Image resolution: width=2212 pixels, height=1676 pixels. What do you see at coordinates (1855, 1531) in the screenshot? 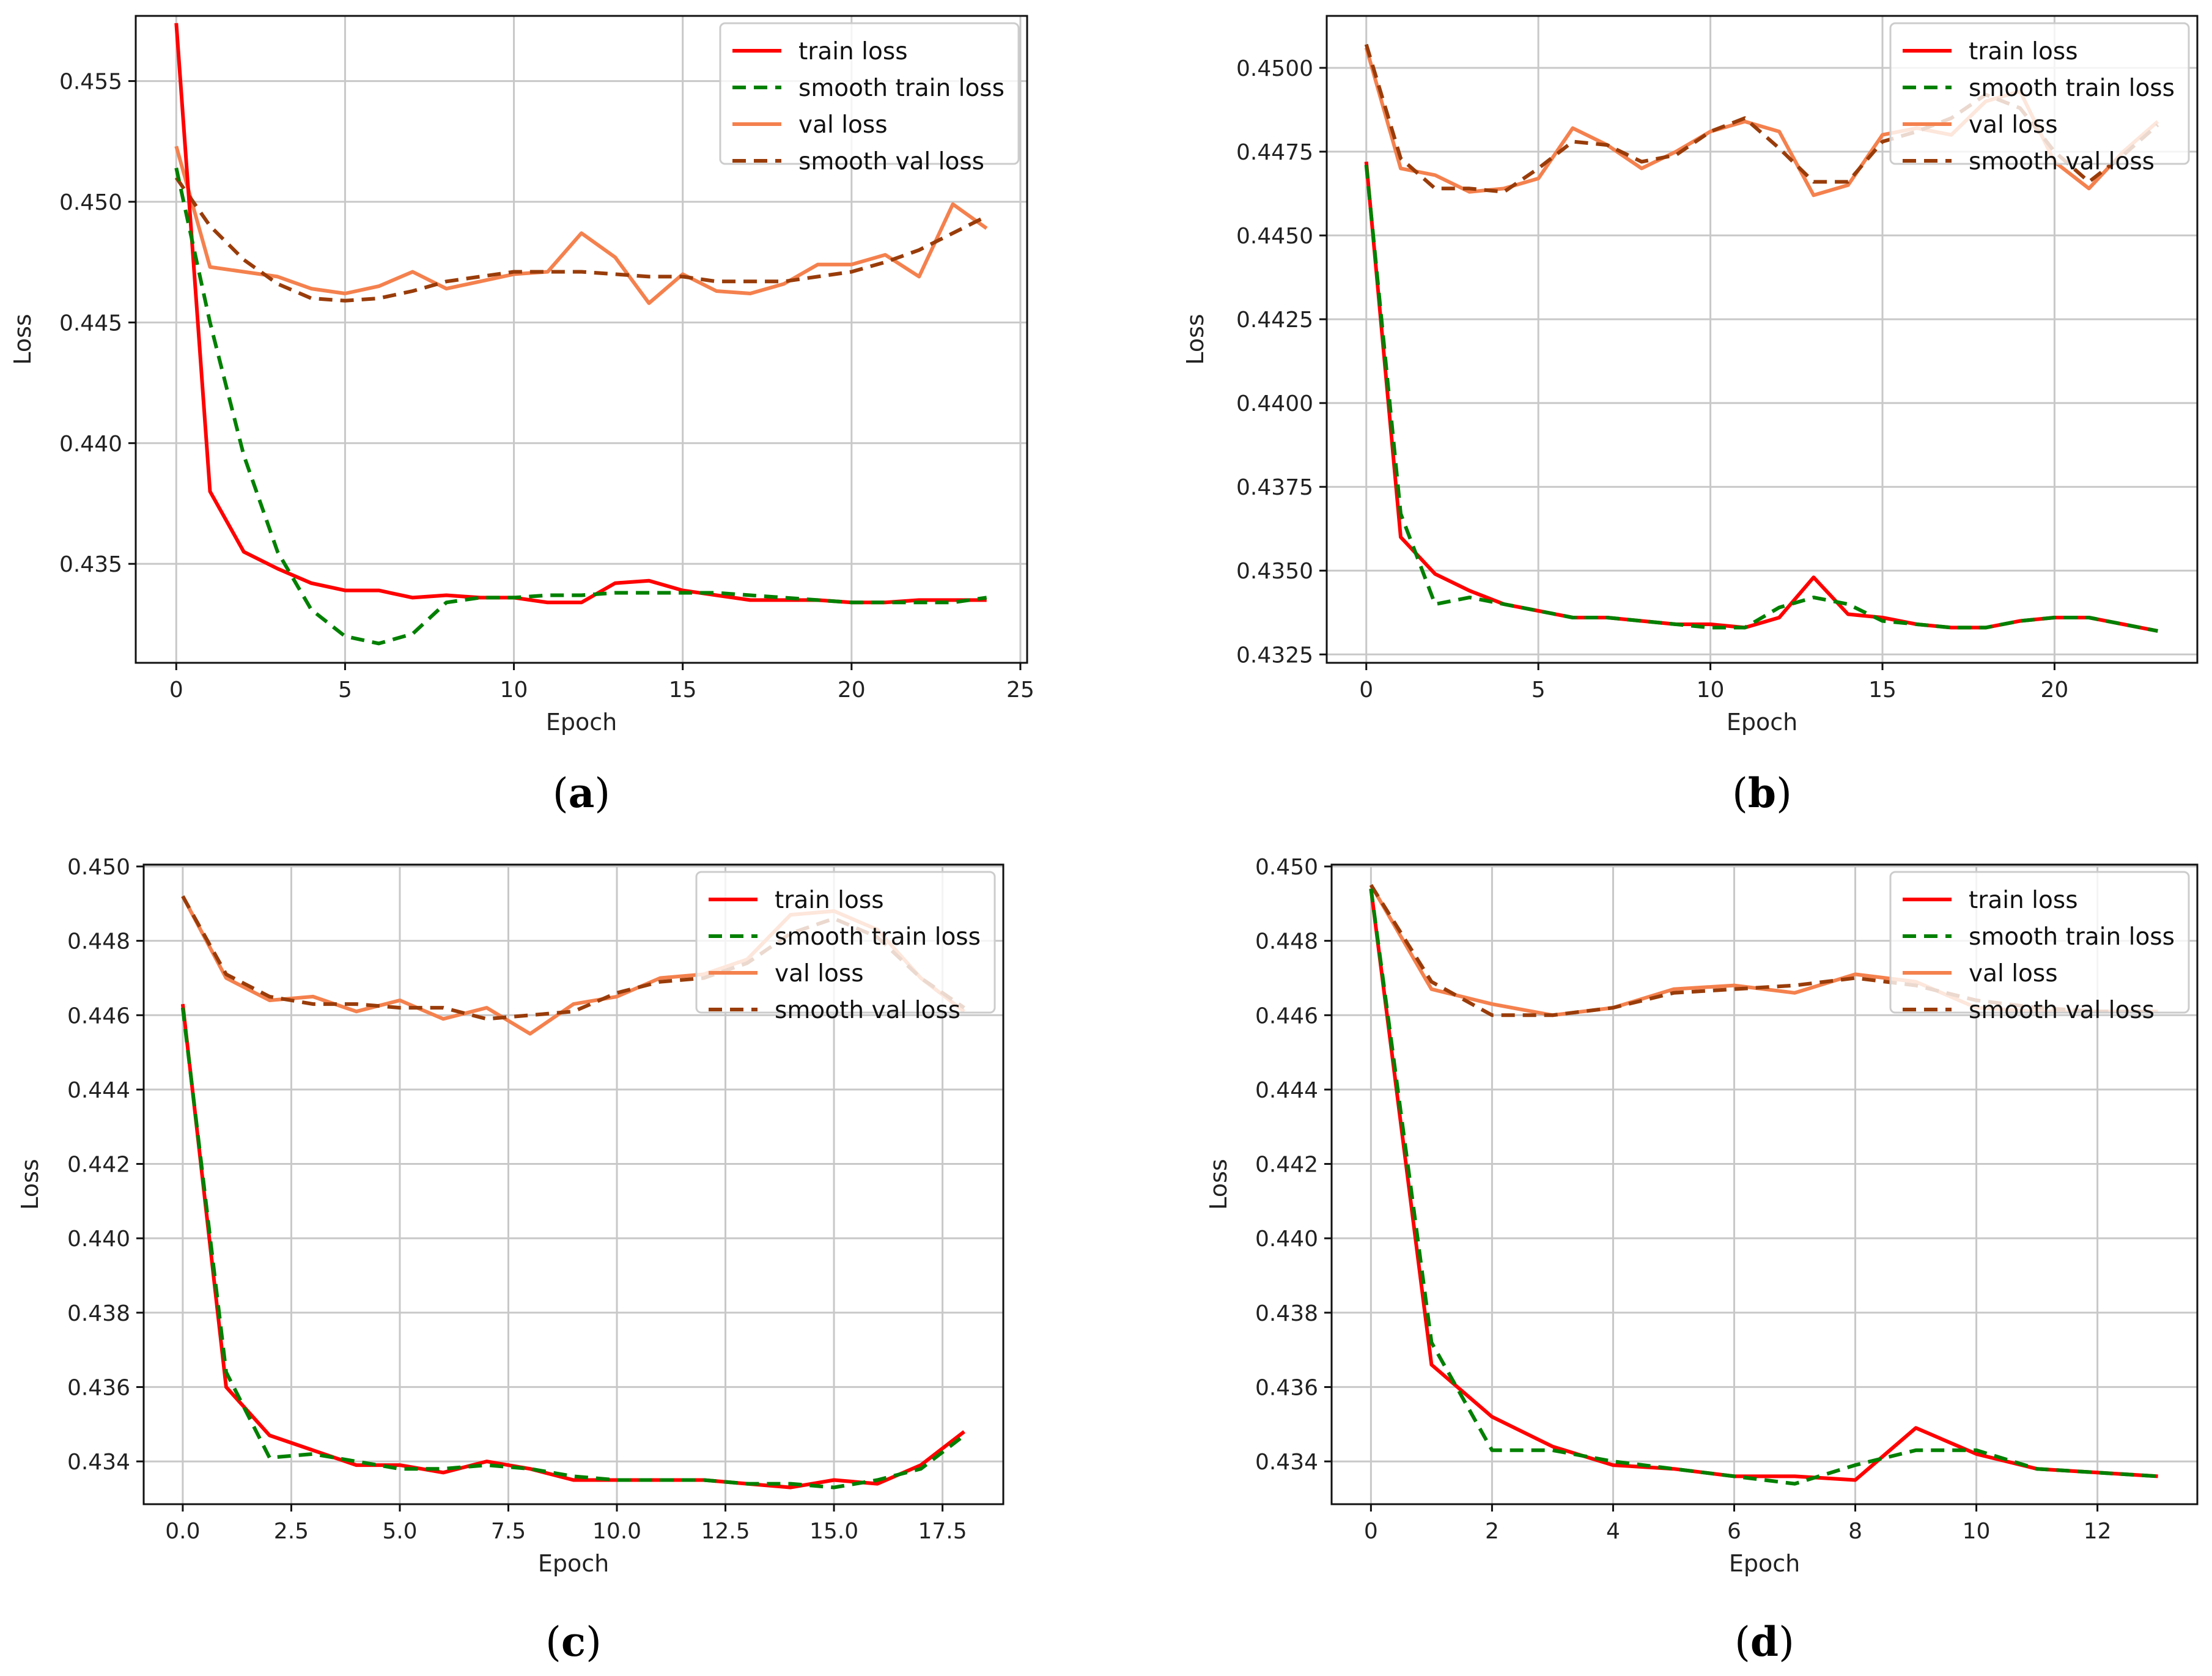
I see `x-tick-label: 8` at bounding box center [1855, 1531].